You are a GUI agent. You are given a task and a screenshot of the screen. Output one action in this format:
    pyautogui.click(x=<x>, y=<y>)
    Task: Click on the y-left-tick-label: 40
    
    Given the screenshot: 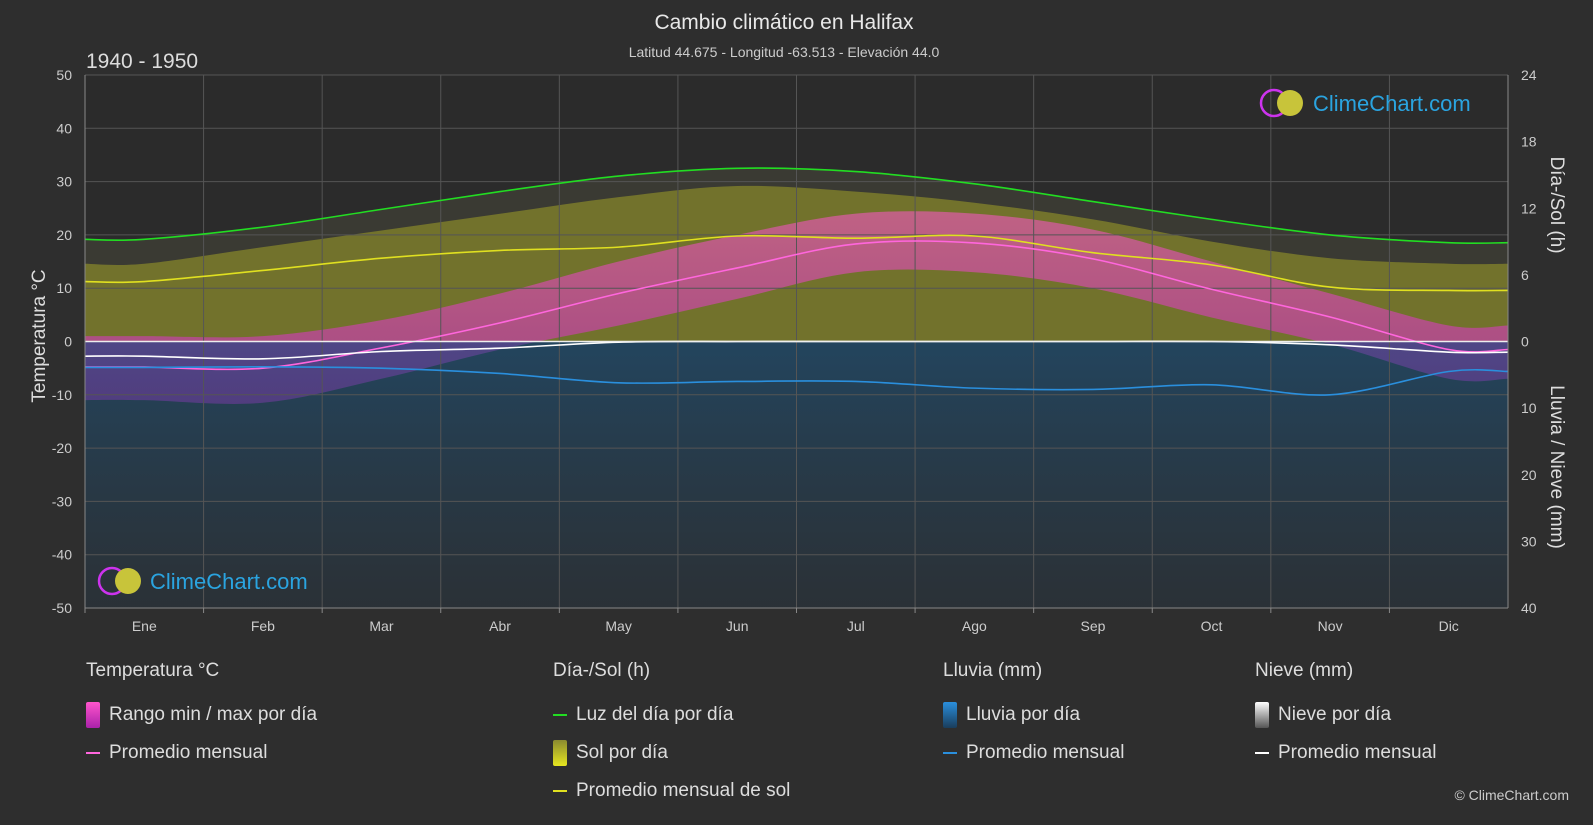 What is the action you would take?
    pyautogui.click(x=64, y=128)
    